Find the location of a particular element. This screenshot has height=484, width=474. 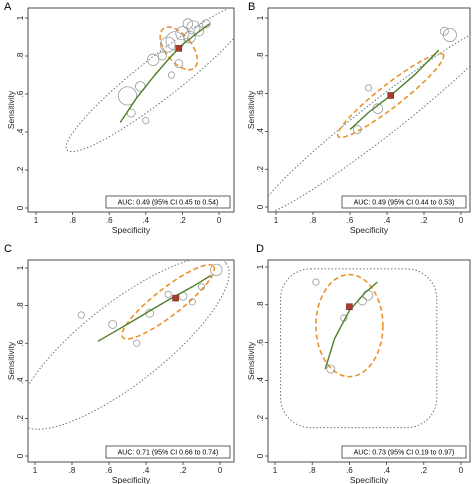

auc-text: AUC: 0.73 (95% CI 0.19 to 0.97) is located at coordinates (404, 453).